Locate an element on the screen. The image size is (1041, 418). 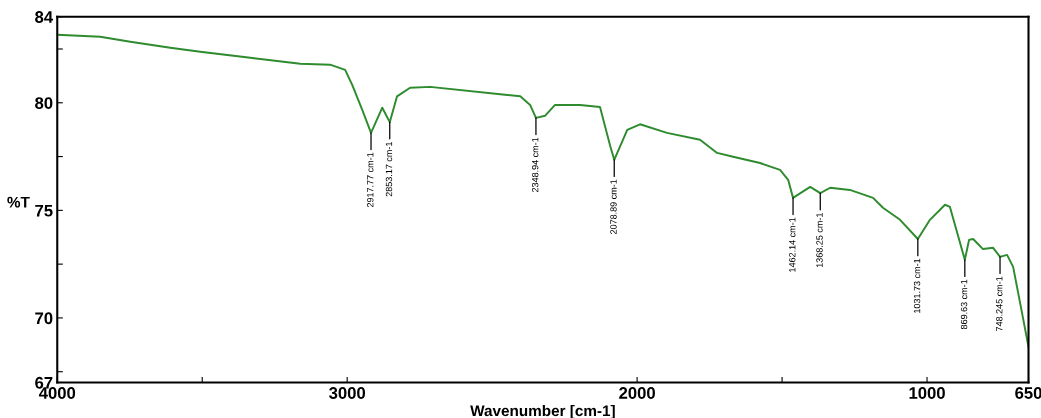
y-axis-title: %T is located at coordinates (18, 202).